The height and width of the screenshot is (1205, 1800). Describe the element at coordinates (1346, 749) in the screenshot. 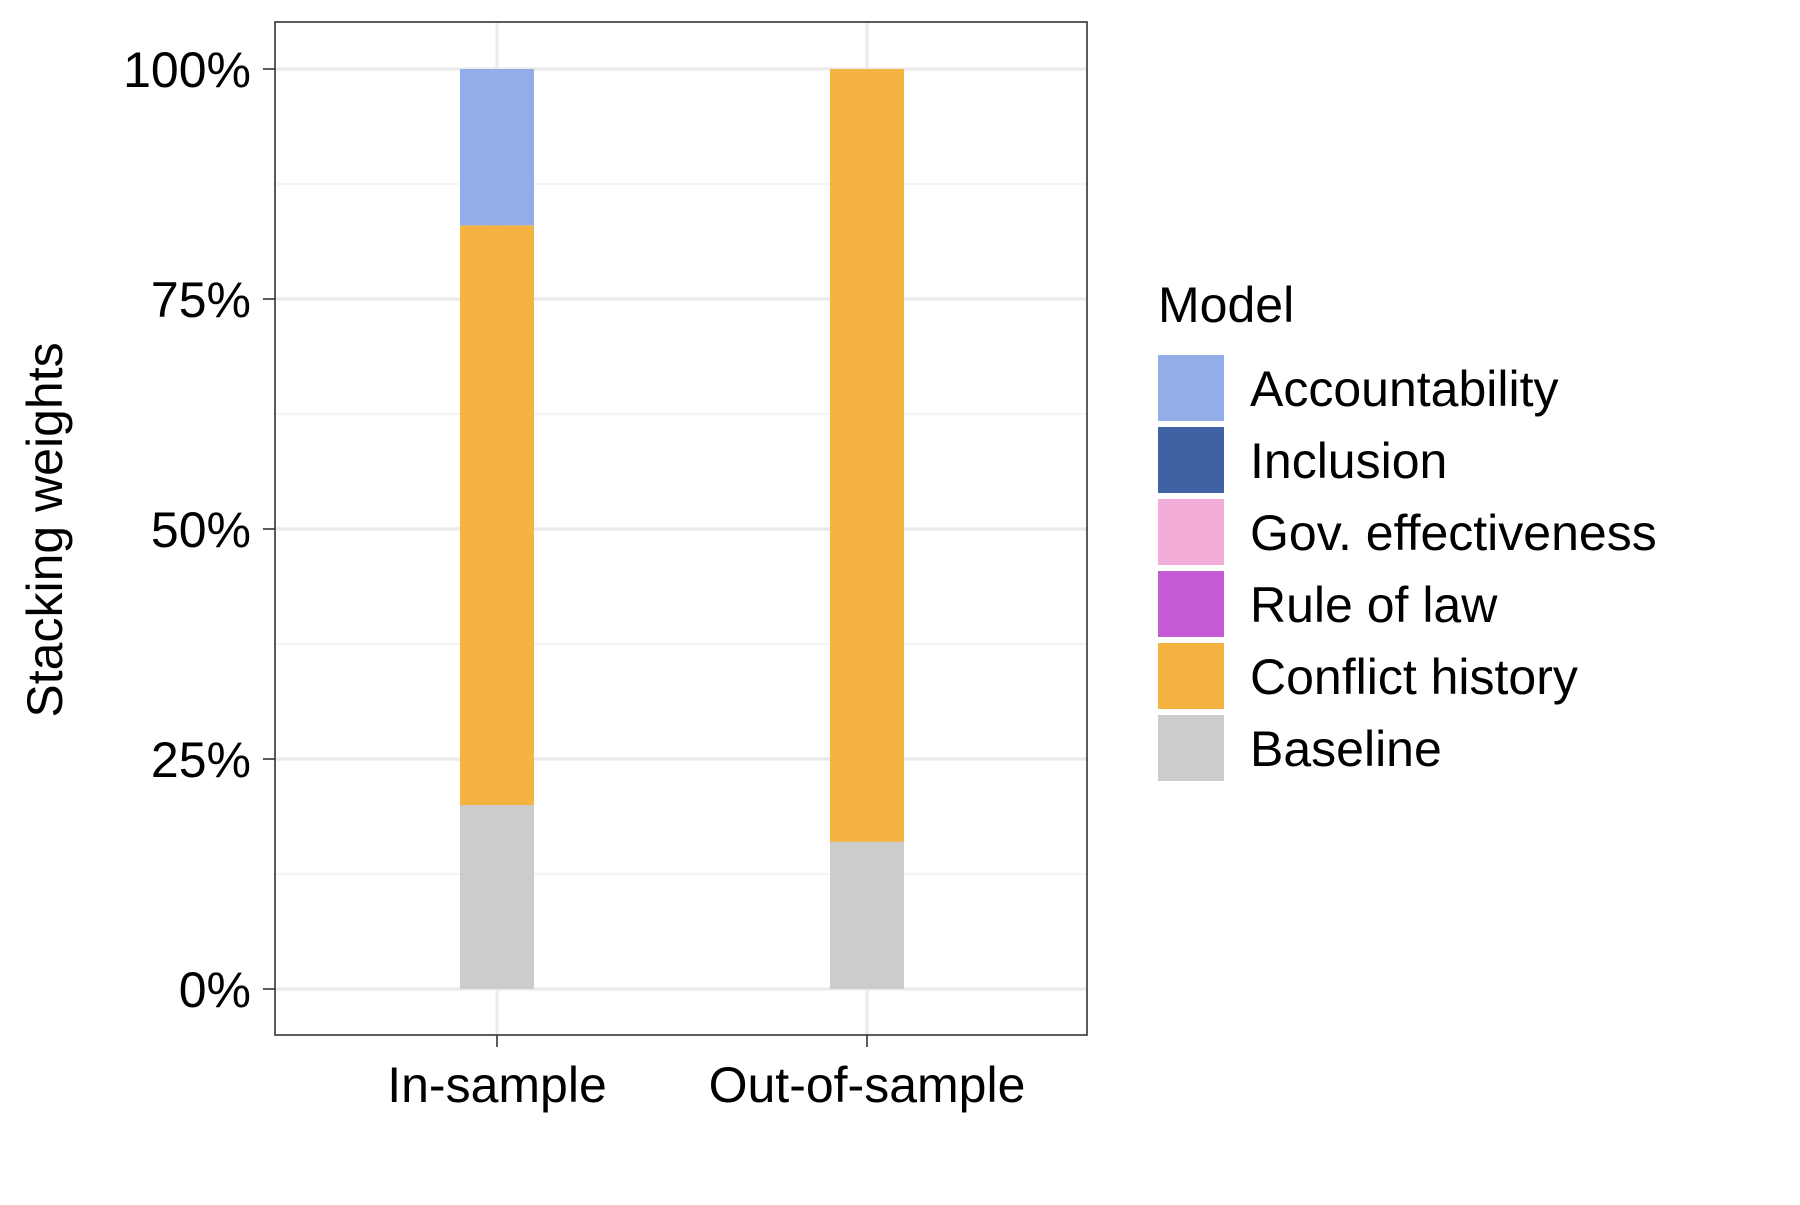

I see `legend-label: Baseline` at that location.